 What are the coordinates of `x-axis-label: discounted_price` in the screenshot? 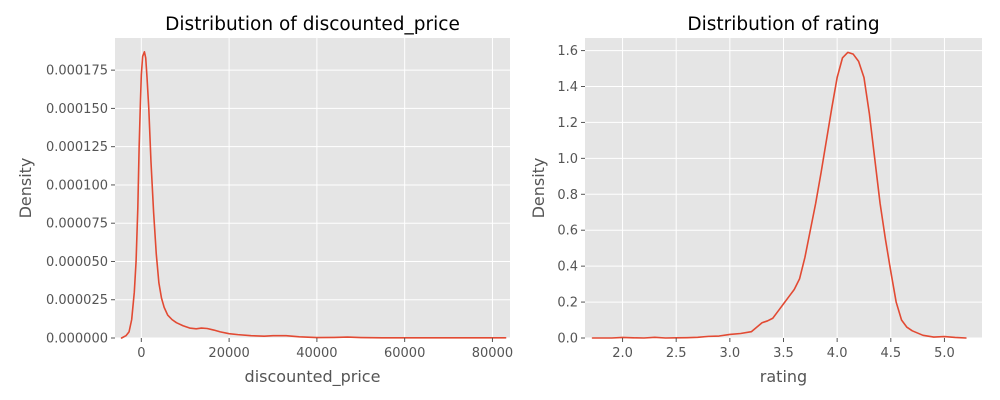 It's located at (313, 377).